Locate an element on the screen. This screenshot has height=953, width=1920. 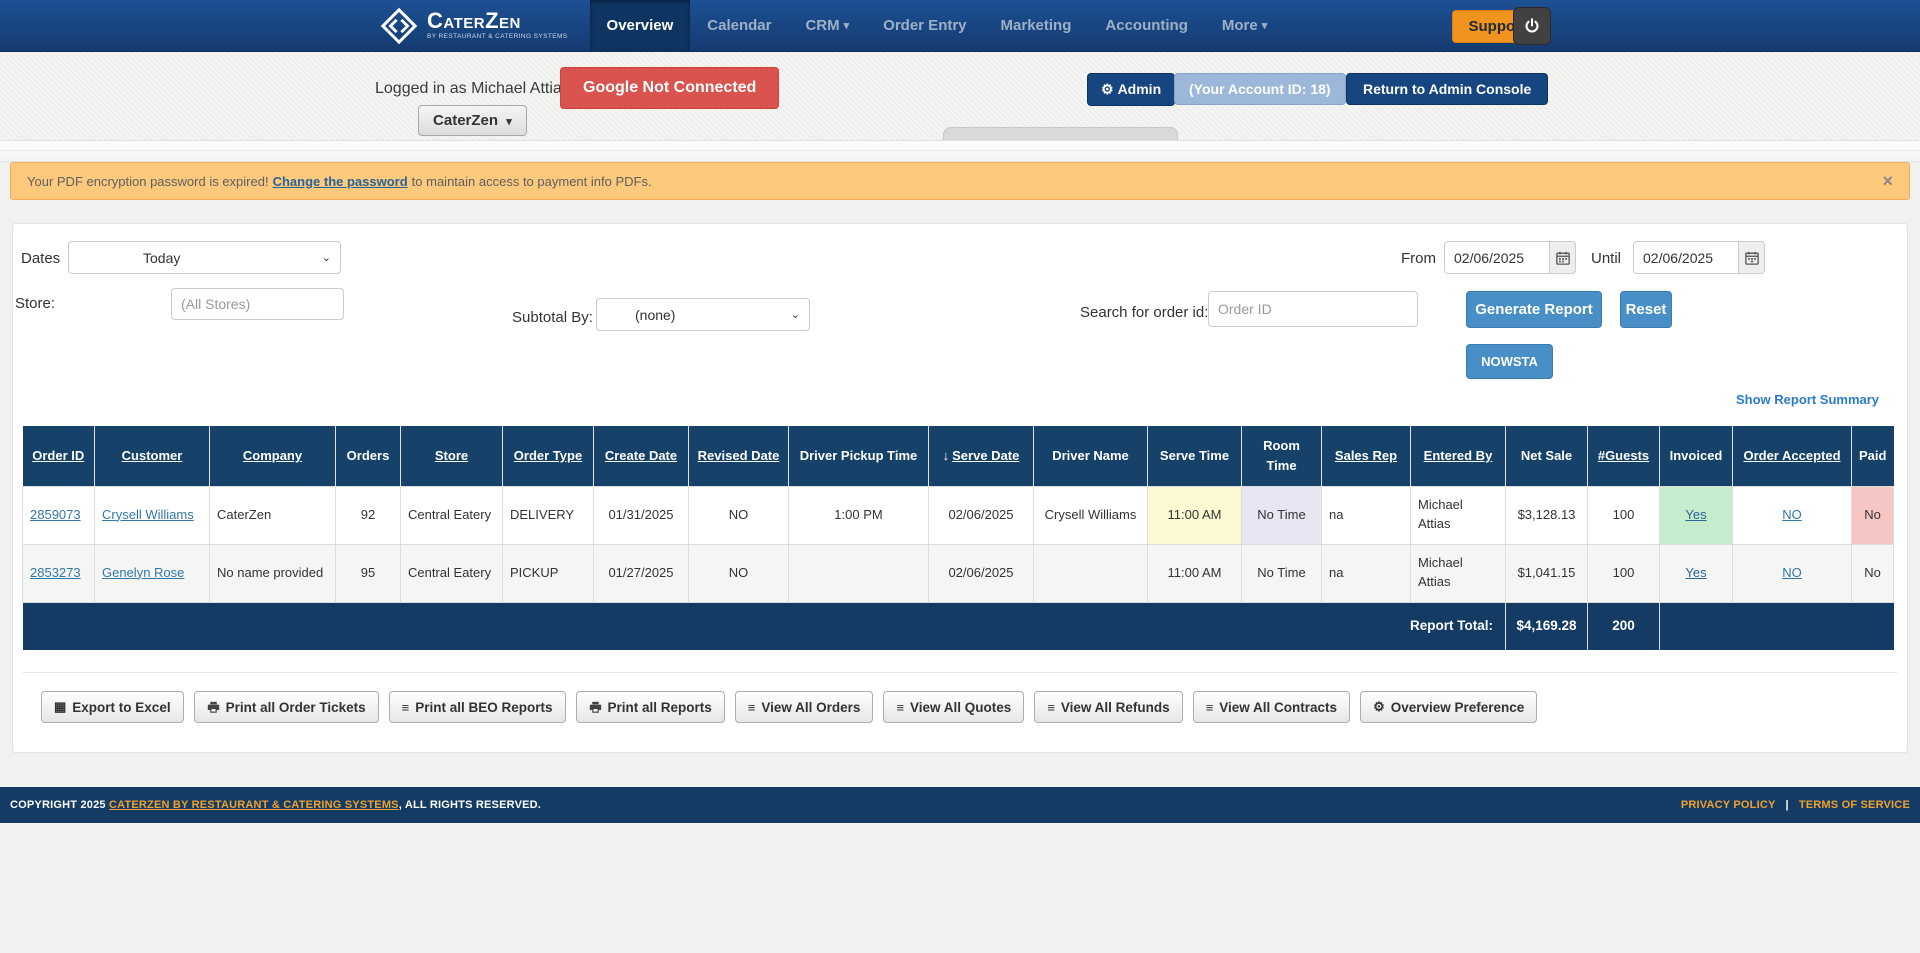
reset-button: Reset is located at coordinates (1646, 309).